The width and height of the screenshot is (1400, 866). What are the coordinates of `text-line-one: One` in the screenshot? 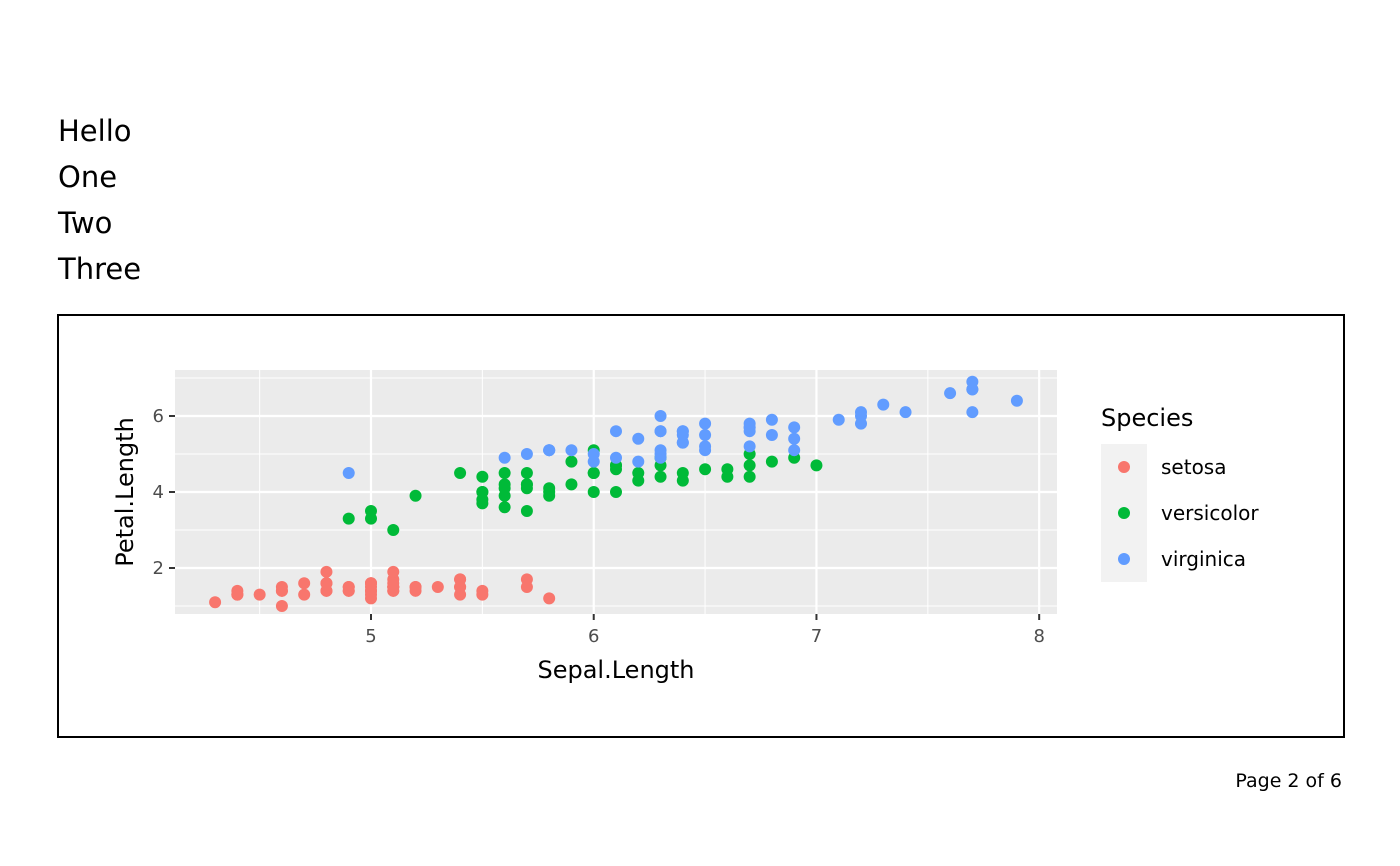 It's located at (88, 177).